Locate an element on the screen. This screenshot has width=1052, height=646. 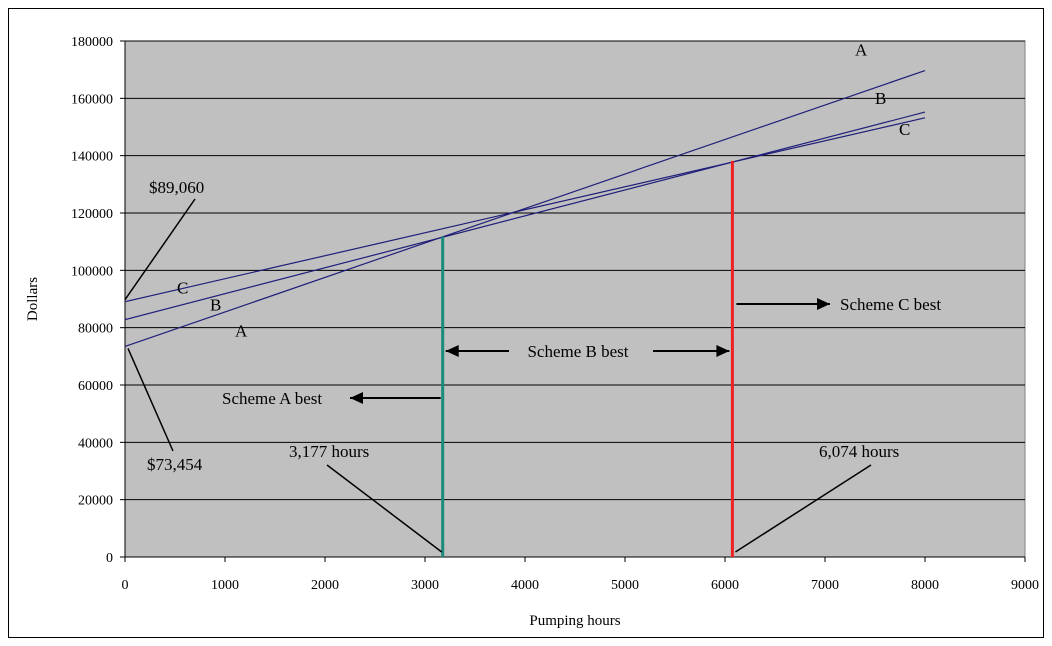
series-label-end-b: B is located at coordinates (880, 98).